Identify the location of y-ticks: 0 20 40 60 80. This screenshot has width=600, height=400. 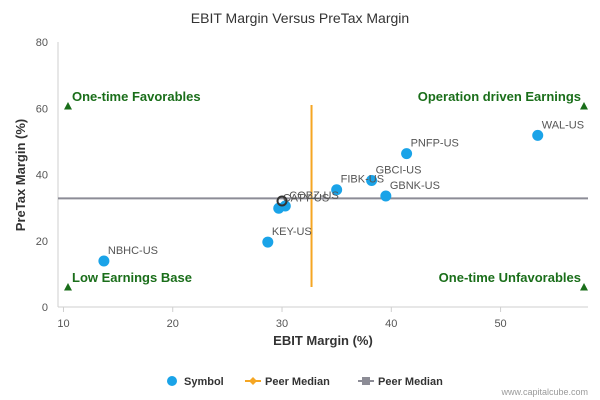
(42, 175).